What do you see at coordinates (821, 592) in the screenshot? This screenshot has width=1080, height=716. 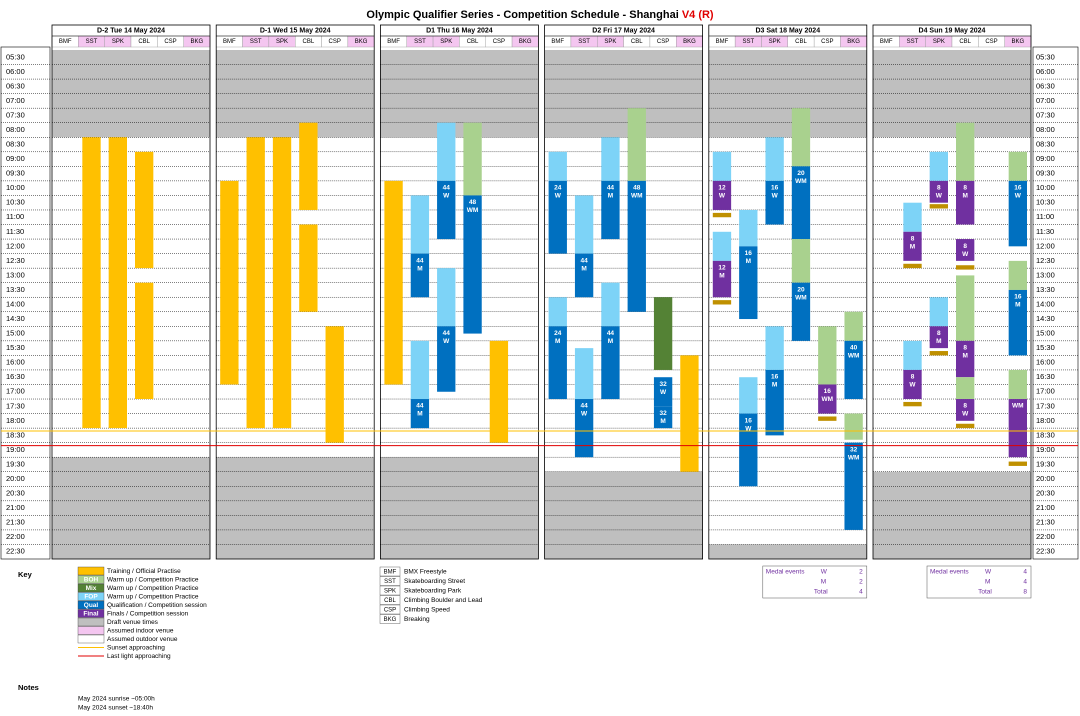 I see `medal-name: Total` at bounding box center [821, 592].